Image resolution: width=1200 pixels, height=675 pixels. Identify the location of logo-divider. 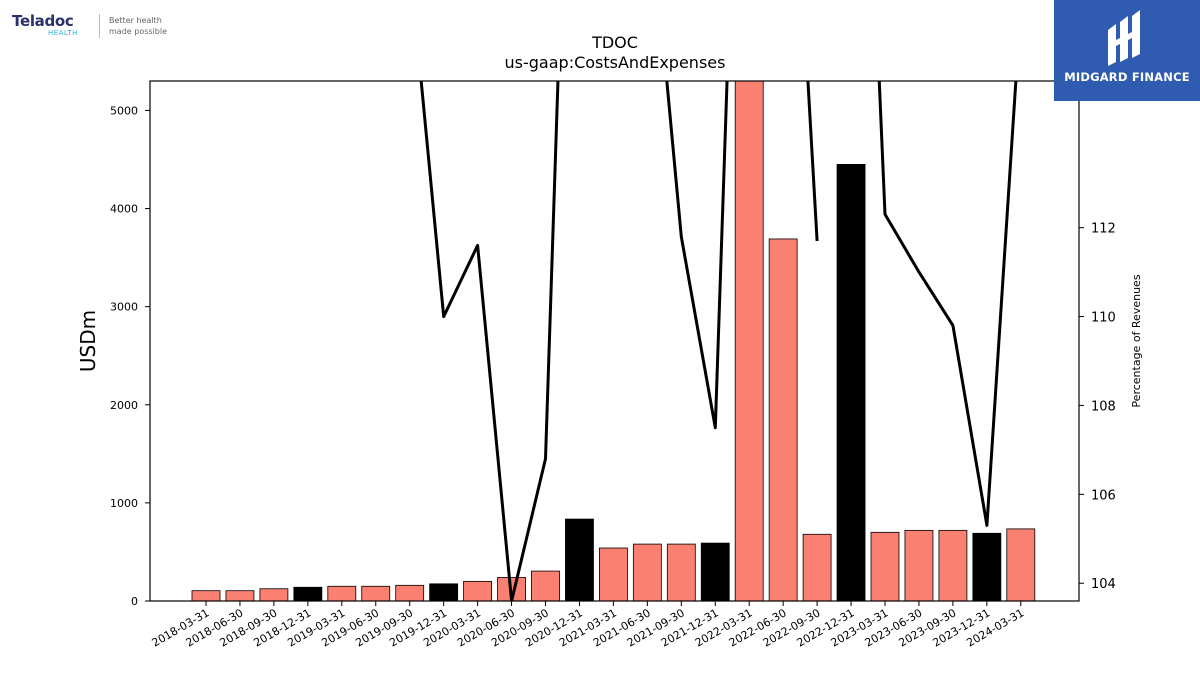
(99, 26).